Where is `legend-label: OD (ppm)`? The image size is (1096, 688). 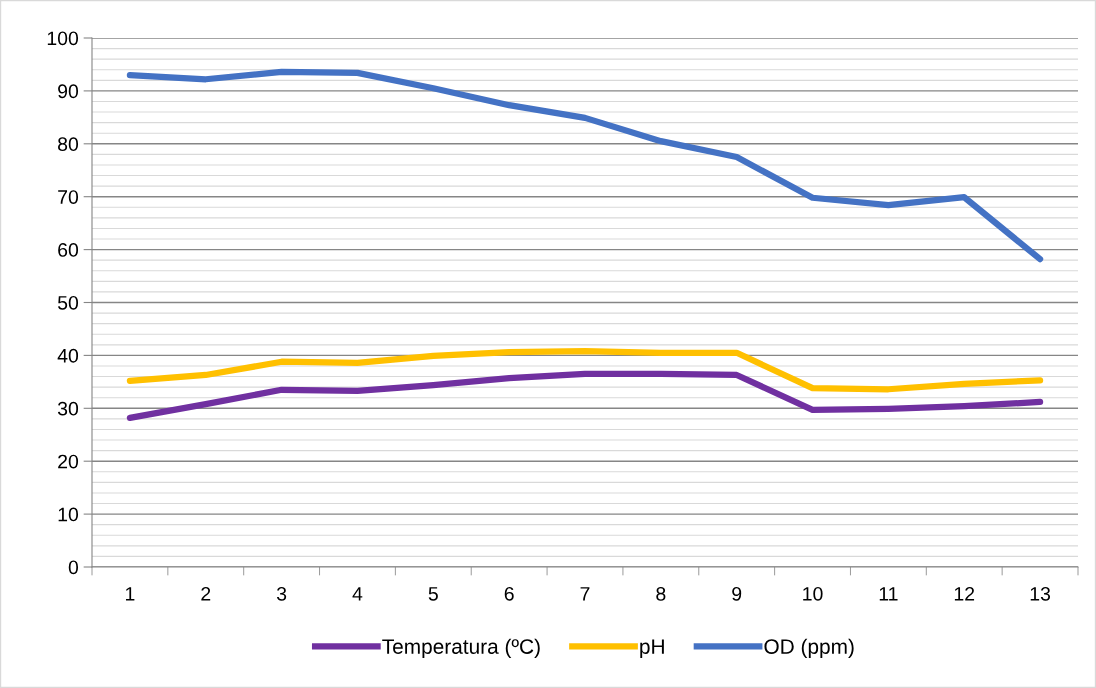
legend-label: OD (ppm) is located at coordinates (809, 648).